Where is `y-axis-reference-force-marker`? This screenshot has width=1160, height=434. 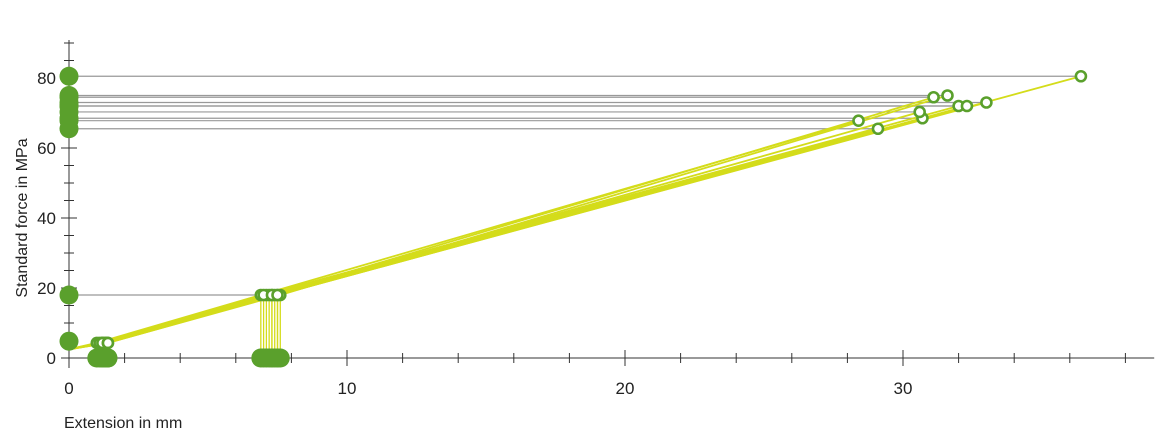
y-axis-reference-force-marker is located at coordinates (69, 295).